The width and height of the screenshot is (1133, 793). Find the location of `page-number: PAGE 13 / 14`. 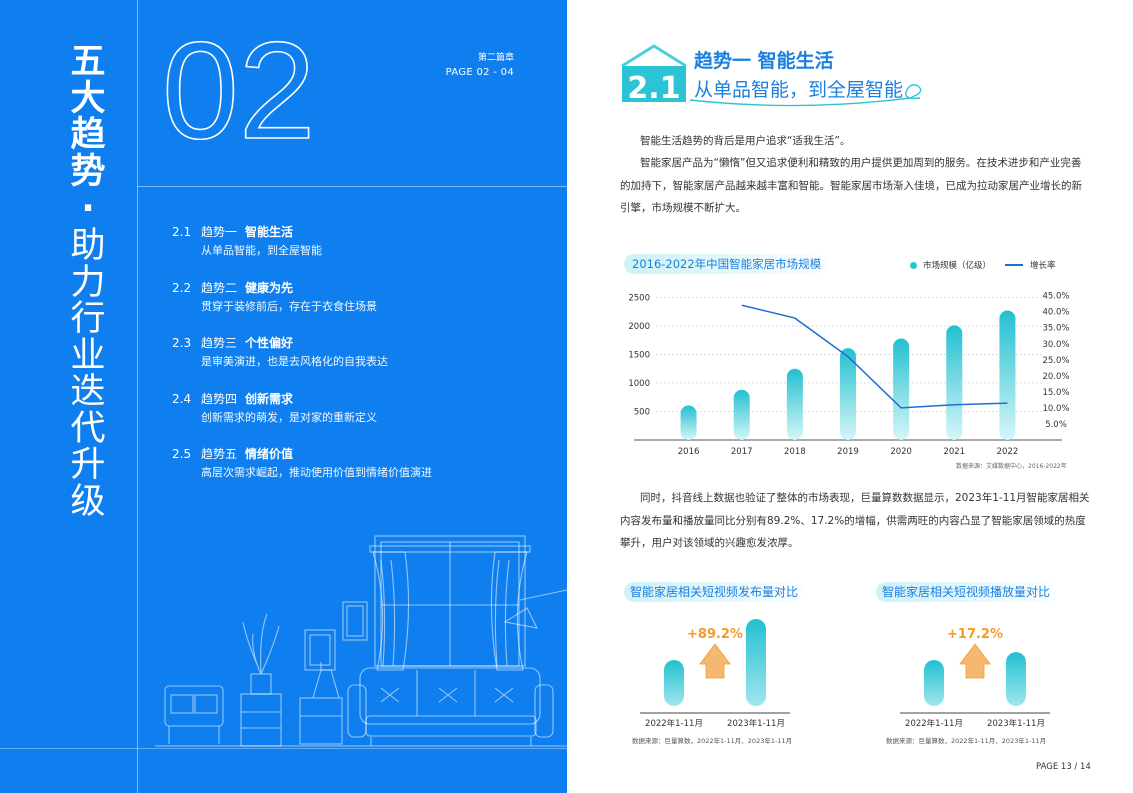

page-number: PAGE 13 / 14 is located at coordinates (1063, 767).